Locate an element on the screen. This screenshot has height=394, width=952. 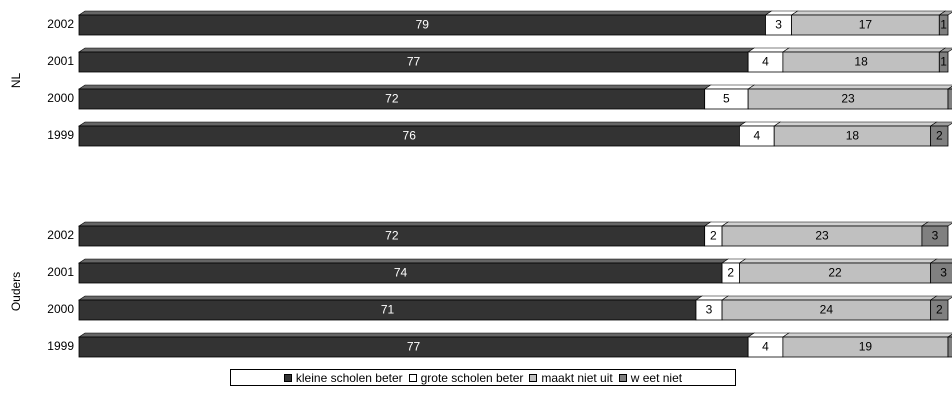
data-label-1-1-0: 74 is located at coordinates (401, 273).